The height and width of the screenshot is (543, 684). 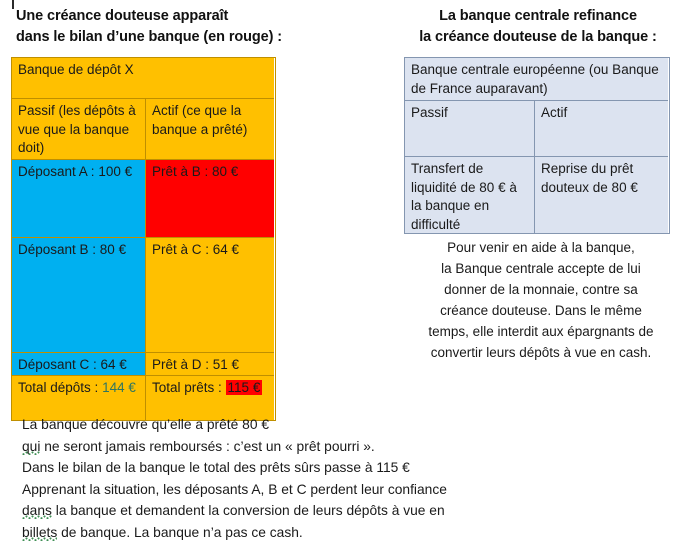 I want to click on bank-assets-header: Actif (ce que la banque a prêté), so click(x=210, y=129).